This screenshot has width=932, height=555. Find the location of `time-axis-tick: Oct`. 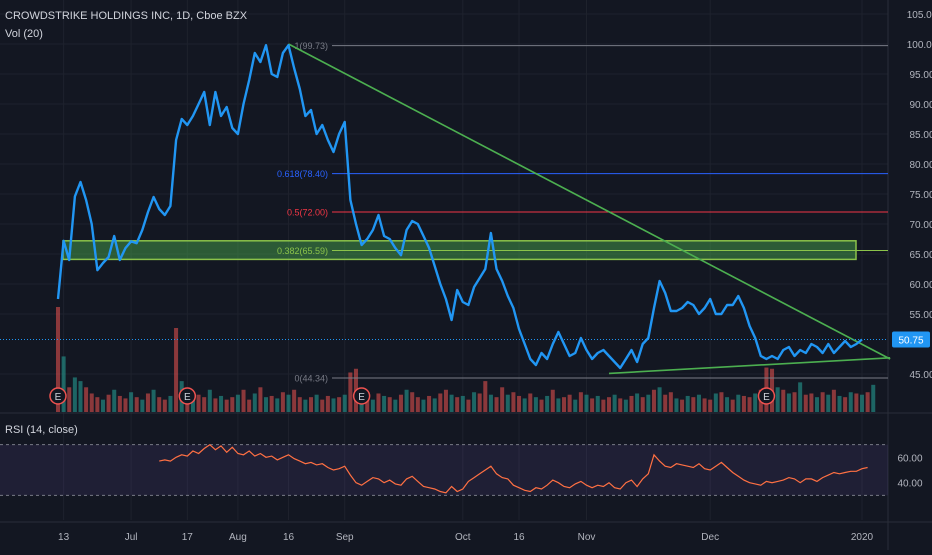

time-axis-tick: Oct is located at coordinates (463, 537).